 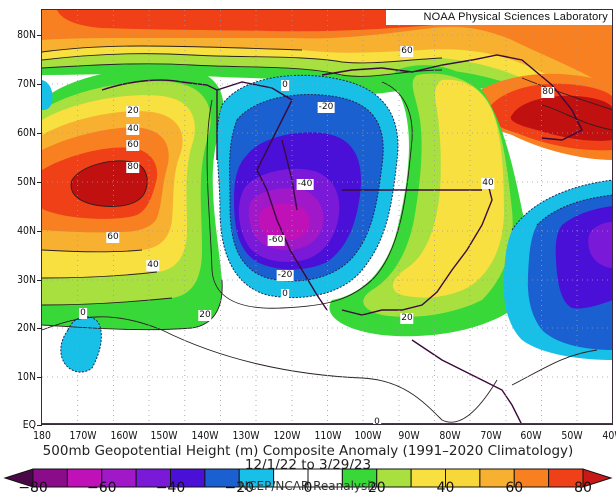 What do you see at coordinates (26, 279) in the screenshot?
I see `lat-label: 30N` at bounding box center [26, 279].